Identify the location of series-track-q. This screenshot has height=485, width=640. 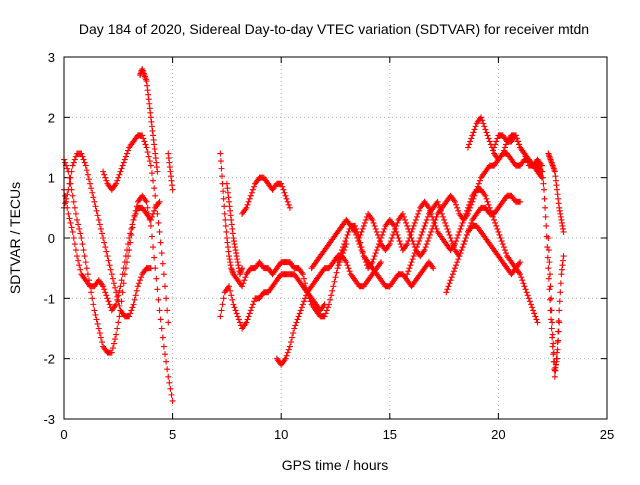
(504, 144).